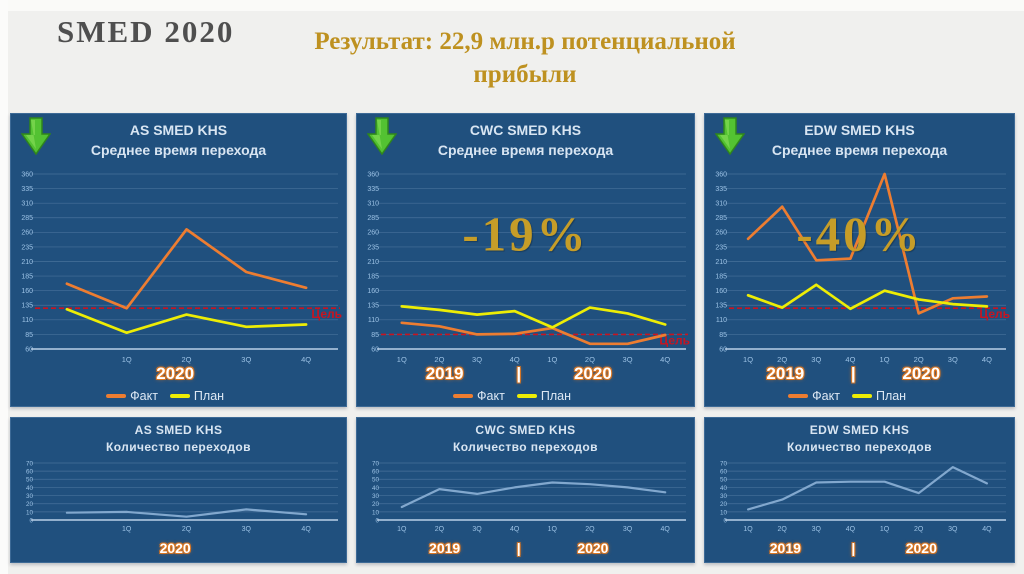  Describe the element at coordinates (377, 520) in the screenshot. I see `svg-text: 0` at that location.